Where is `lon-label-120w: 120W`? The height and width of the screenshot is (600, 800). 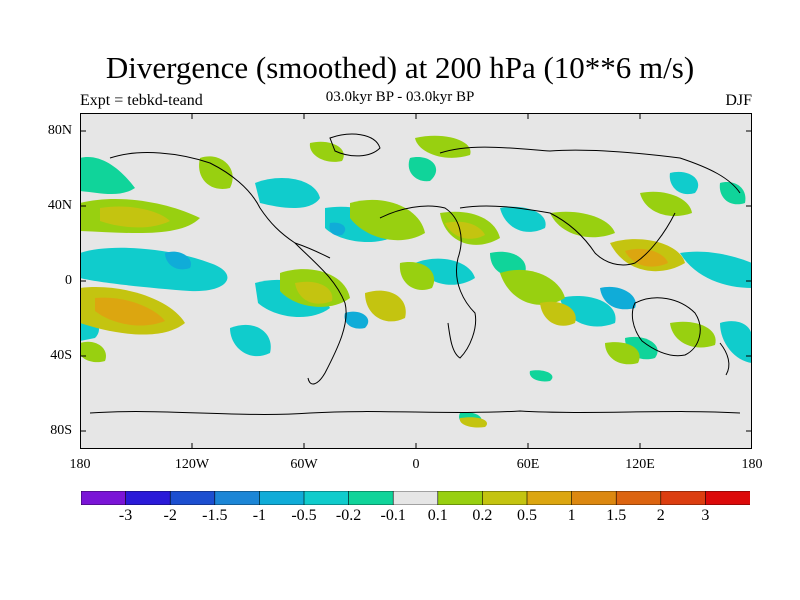 lon-label-120w: 120W is located at coordinates (192, 464).